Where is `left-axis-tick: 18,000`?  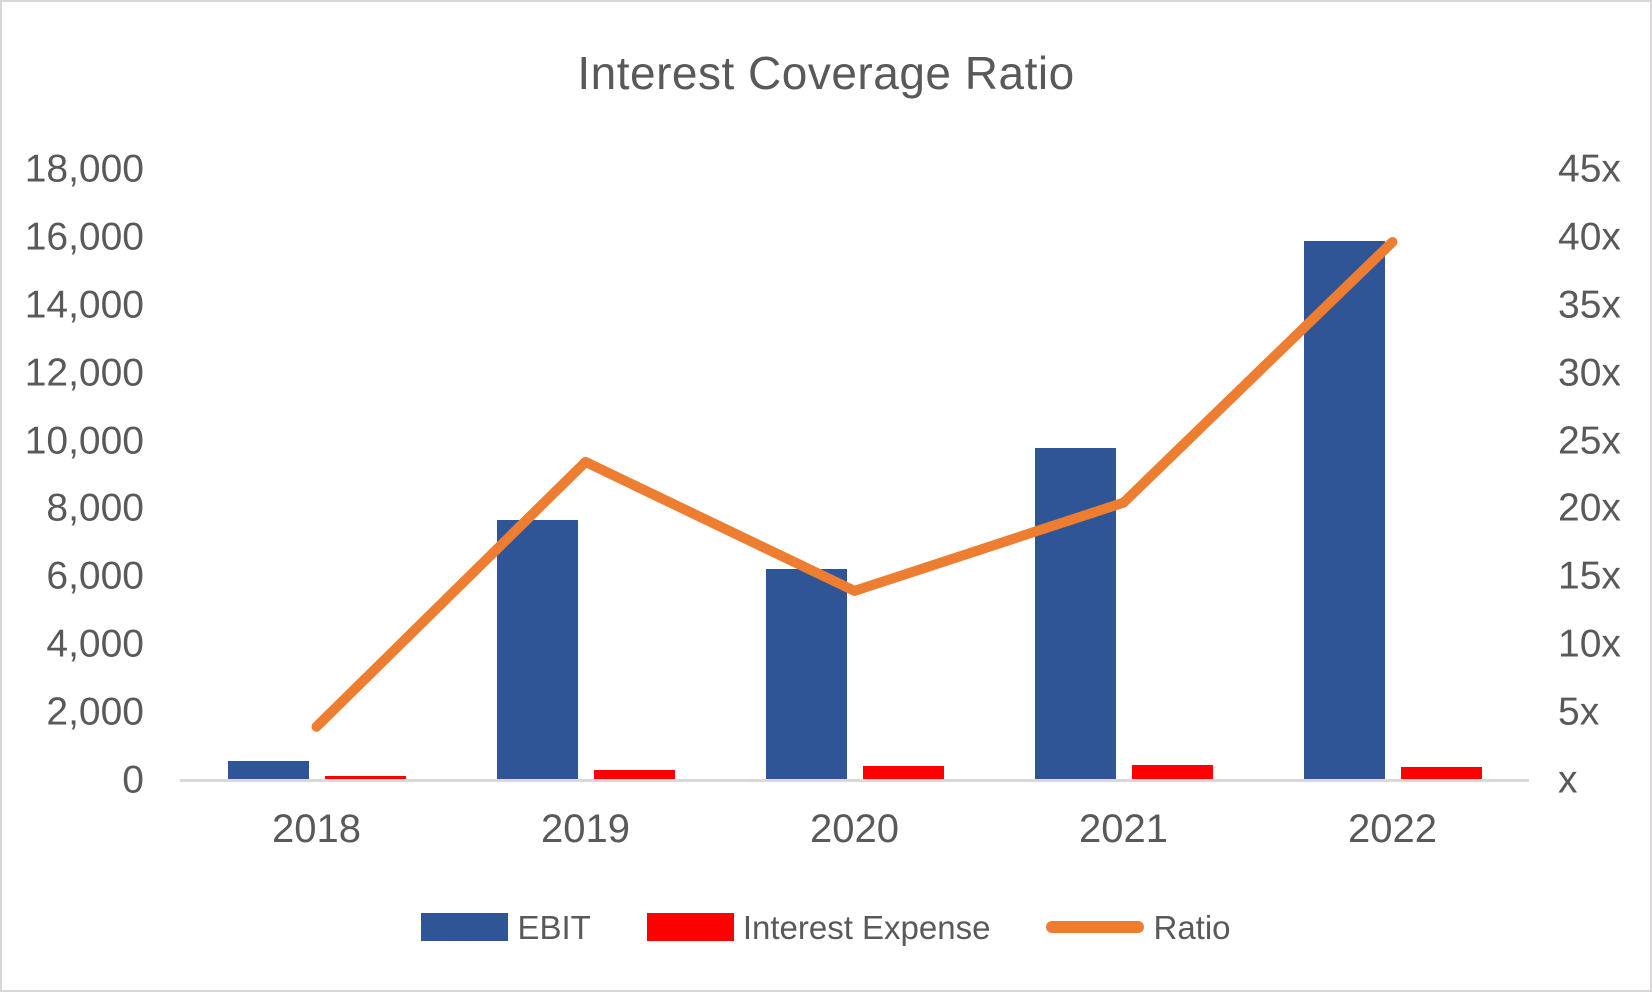 left-axis-tick: 18,000 is located at coordinates (84, 169).